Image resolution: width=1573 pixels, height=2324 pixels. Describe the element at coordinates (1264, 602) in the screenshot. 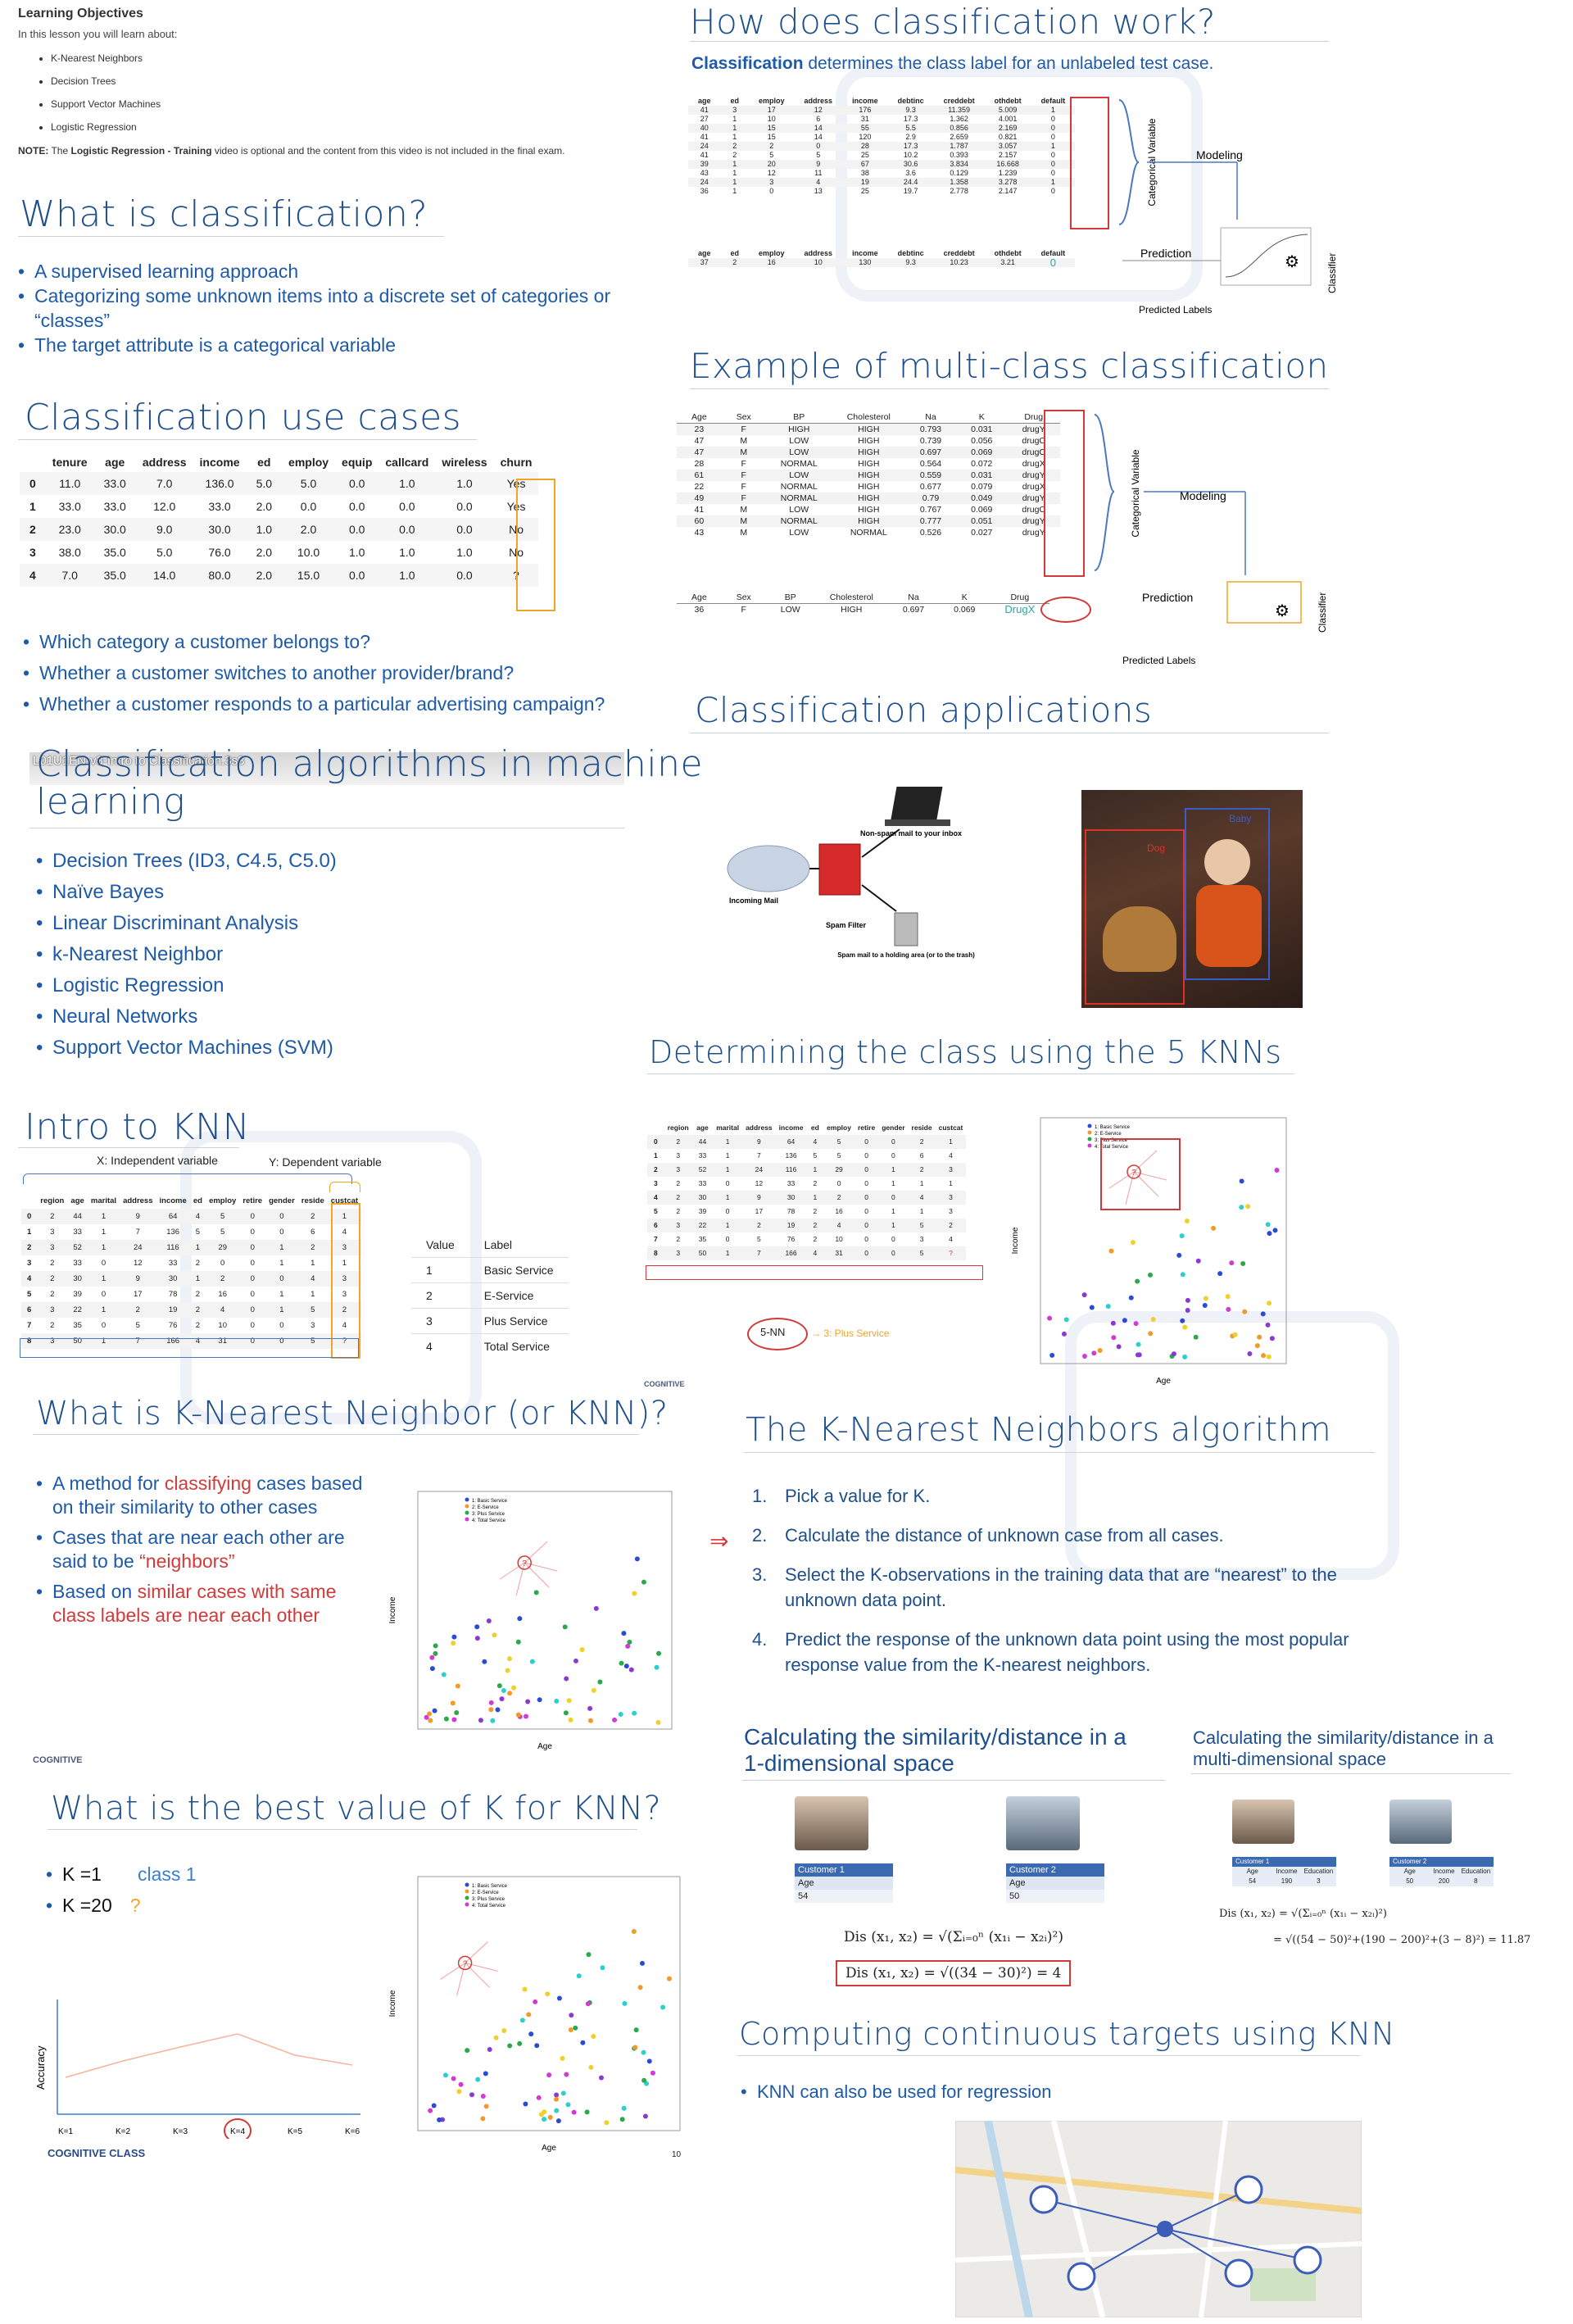

I see `classifier-box` at that location.